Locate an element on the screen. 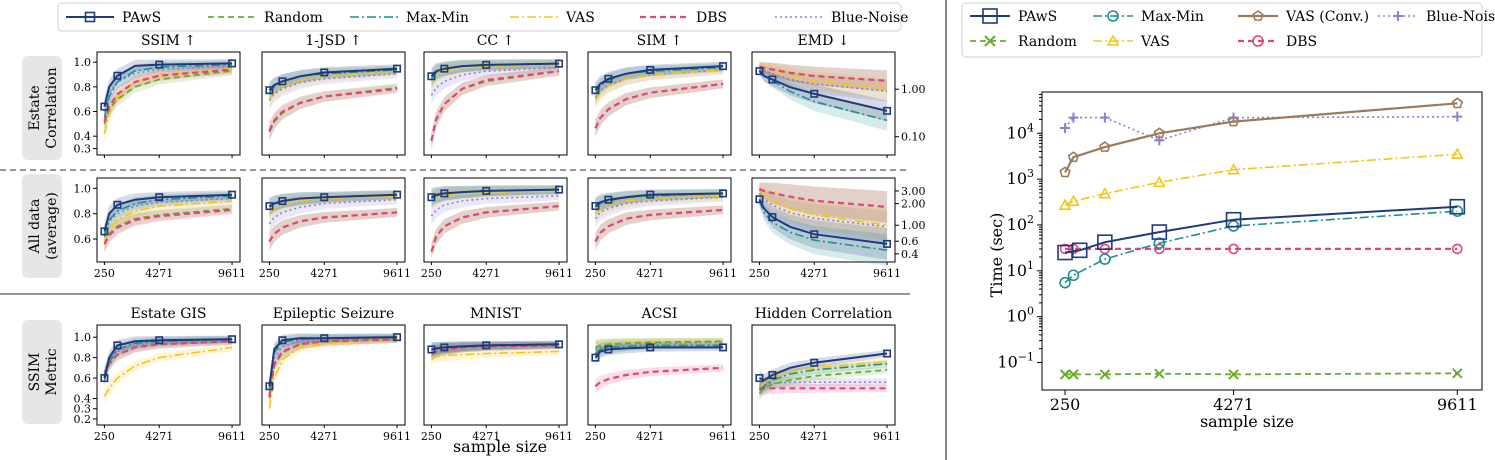  panel-r2-hidden: Hidden Correlation 250 4271 9611 is located at coordinates (825, 374).